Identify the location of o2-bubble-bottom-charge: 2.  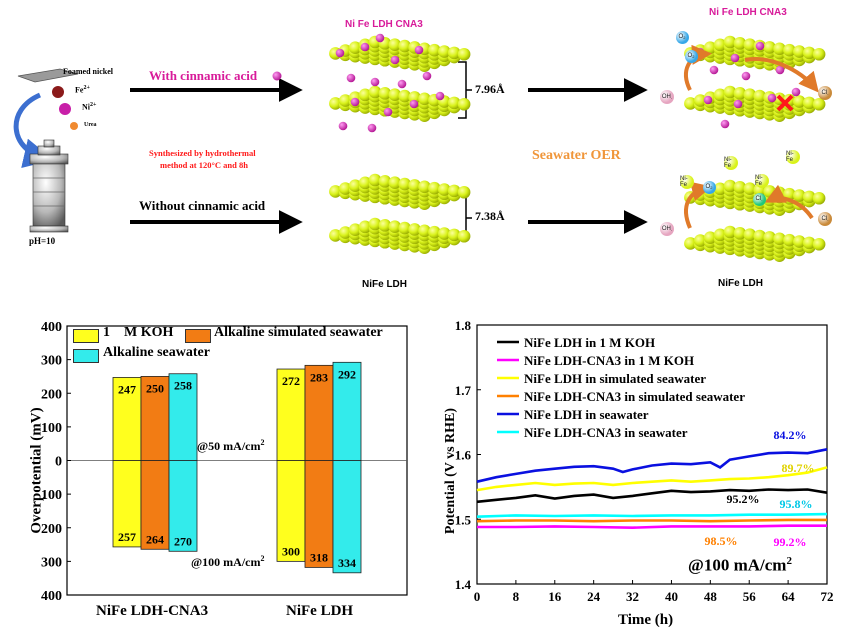
(711, 187).